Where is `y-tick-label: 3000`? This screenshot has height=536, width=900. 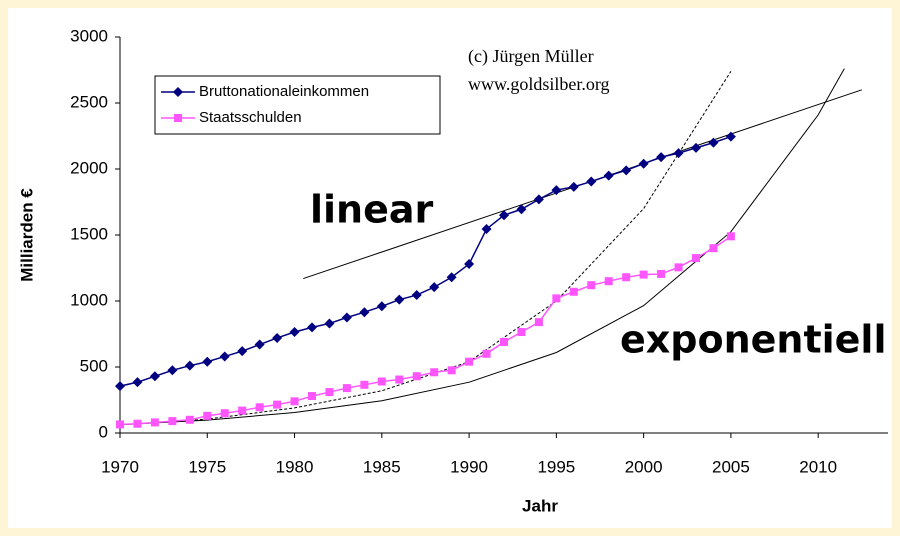
y-tick-label: 3000 is located at coordinates (89, 35).